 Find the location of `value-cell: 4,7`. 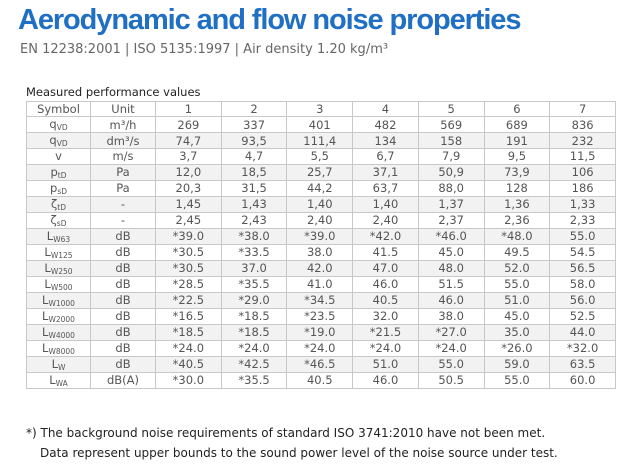

value-cell: 4,7 is located at coordinates (254, 156).